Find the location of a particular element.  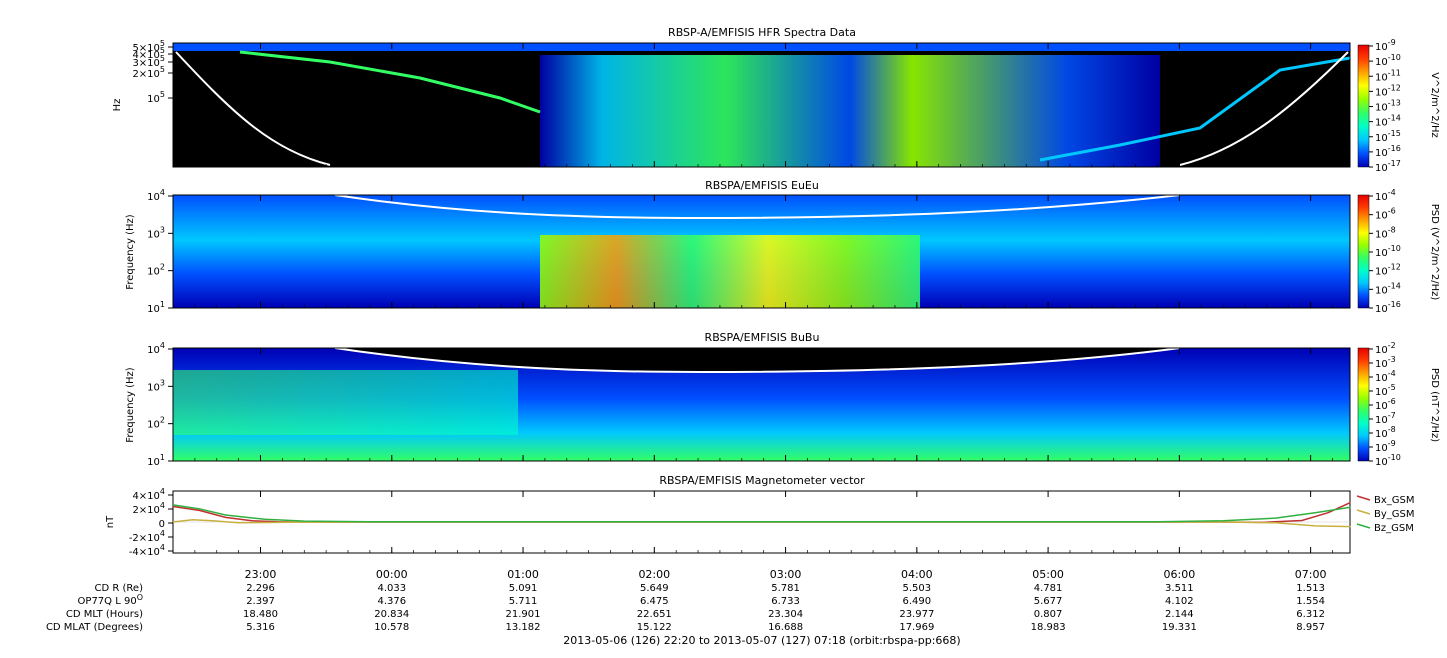

legend-label: Bz_GSM is located at coordinates (1394, 528).